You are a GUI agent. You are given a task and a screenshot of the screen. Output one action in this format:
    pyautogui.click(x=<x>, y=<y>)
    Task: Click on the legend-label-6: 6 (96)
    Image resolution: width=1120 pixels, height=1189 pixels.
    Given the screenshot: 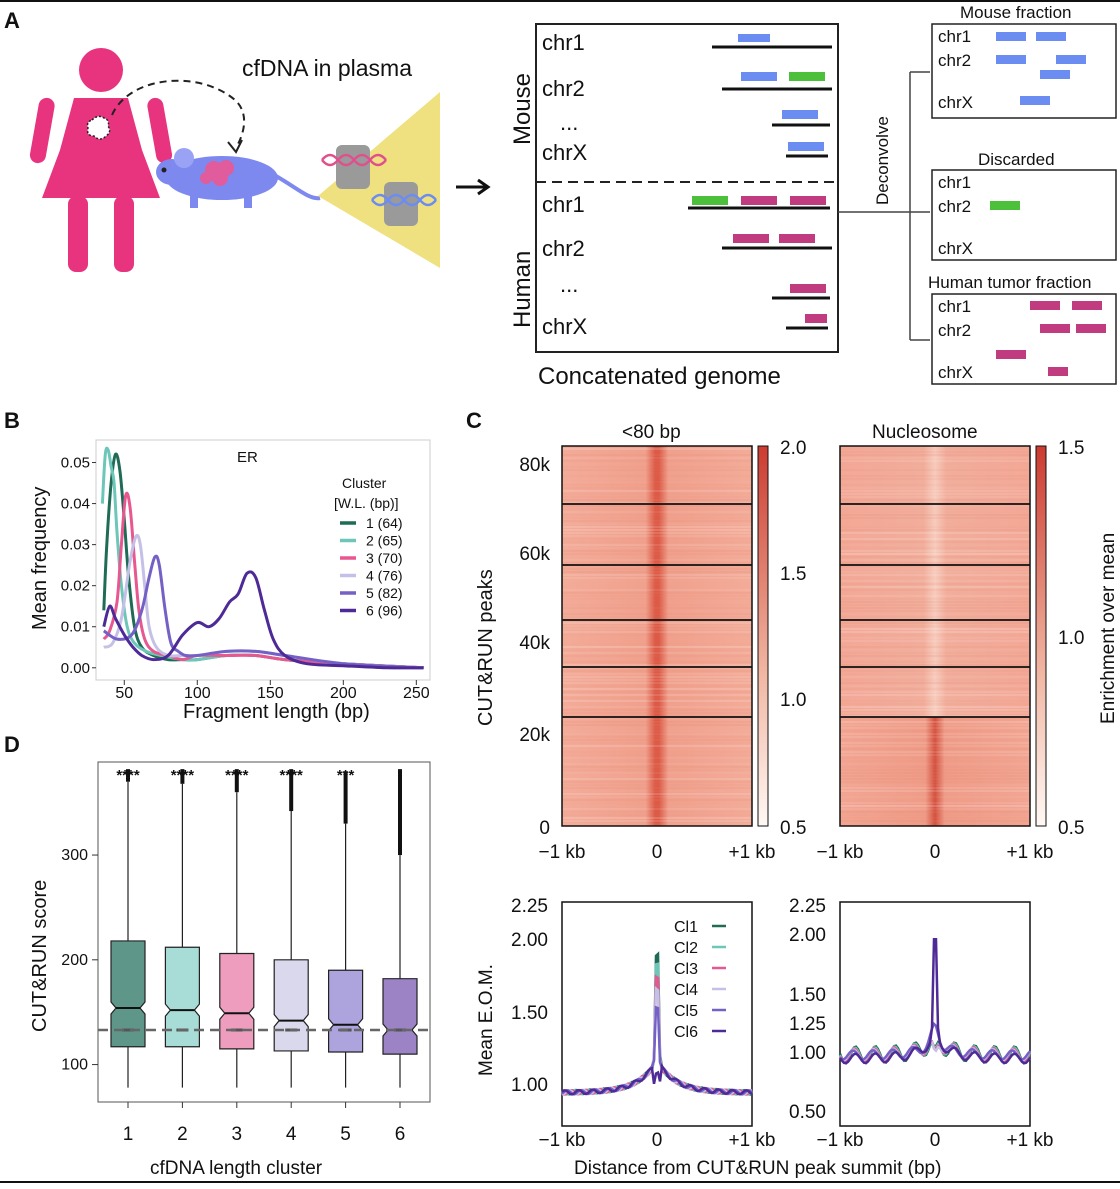 What is the action you would take?
    pyautogui.click(x=384, y=611)
    